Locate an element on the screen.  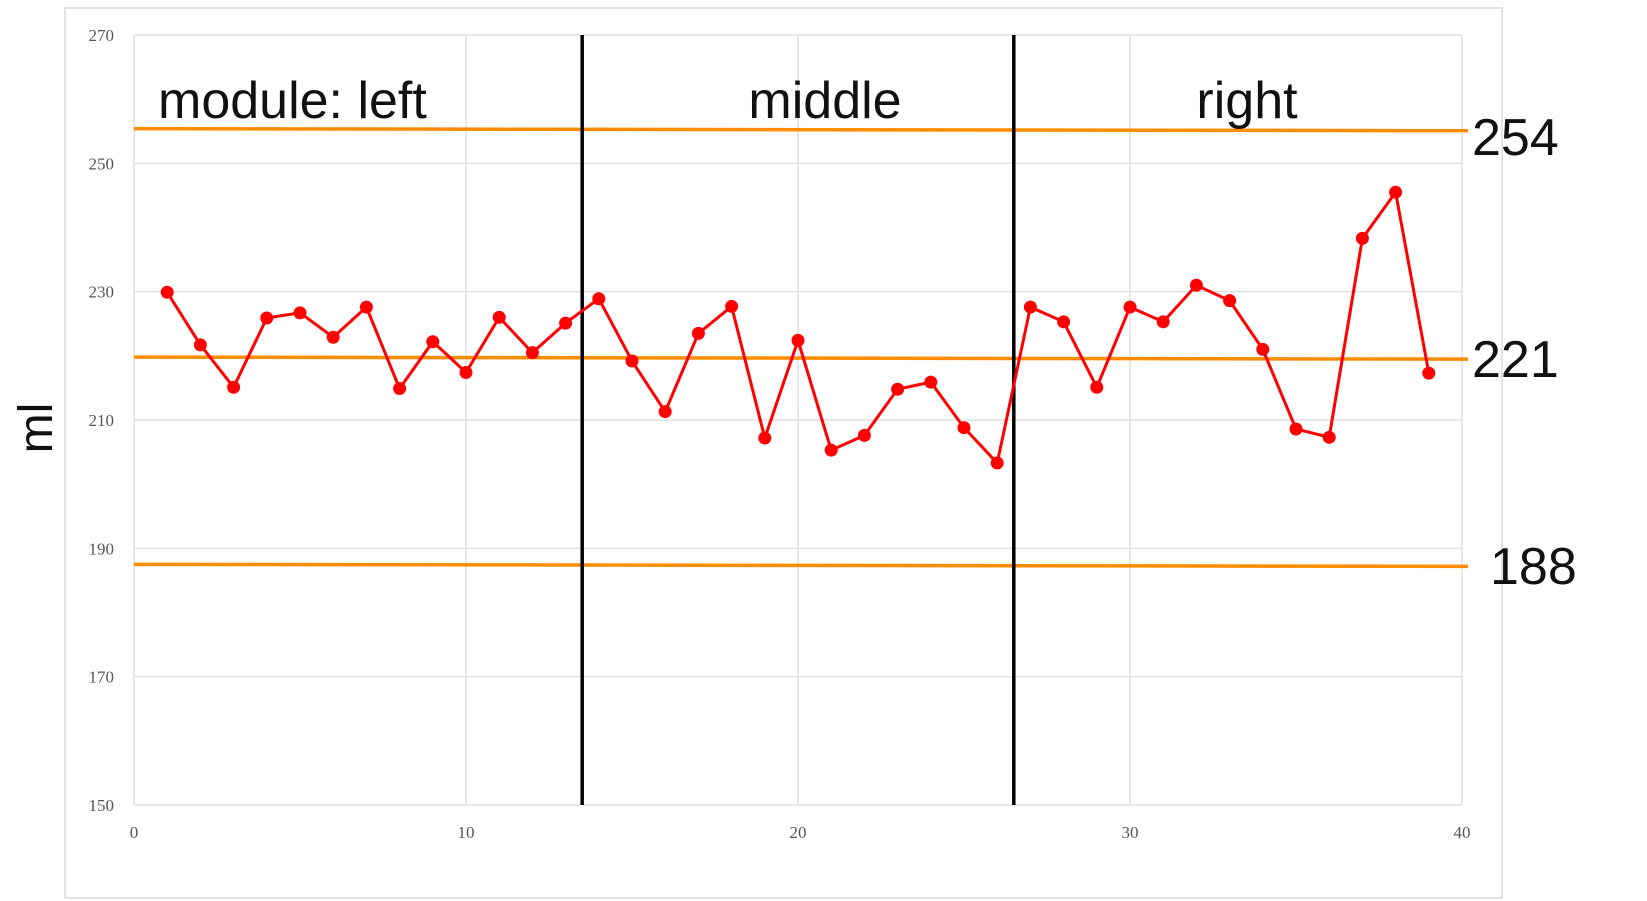
y-tick-label: 150 is located at coordinates (102, 805).